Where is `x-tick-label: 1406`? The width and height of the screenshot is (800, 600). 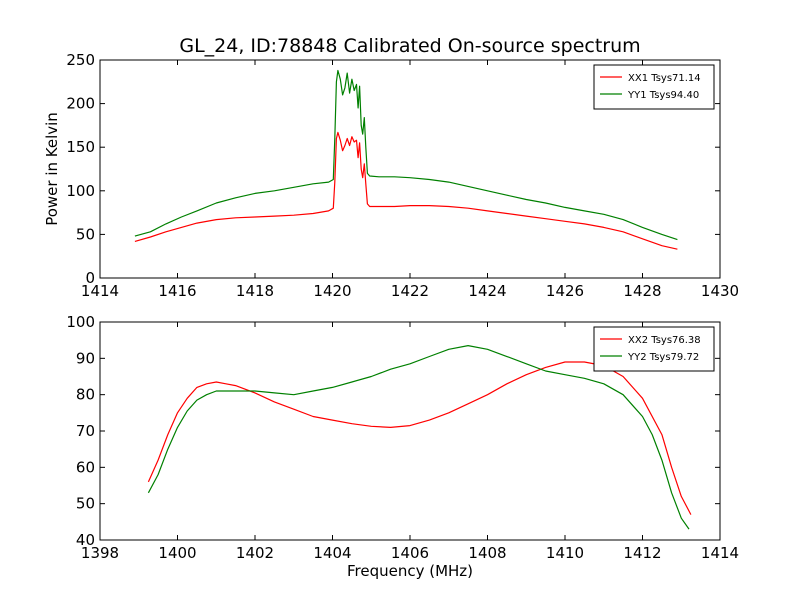 x-tick-label: 1406 is located at coordinates (410, 553).